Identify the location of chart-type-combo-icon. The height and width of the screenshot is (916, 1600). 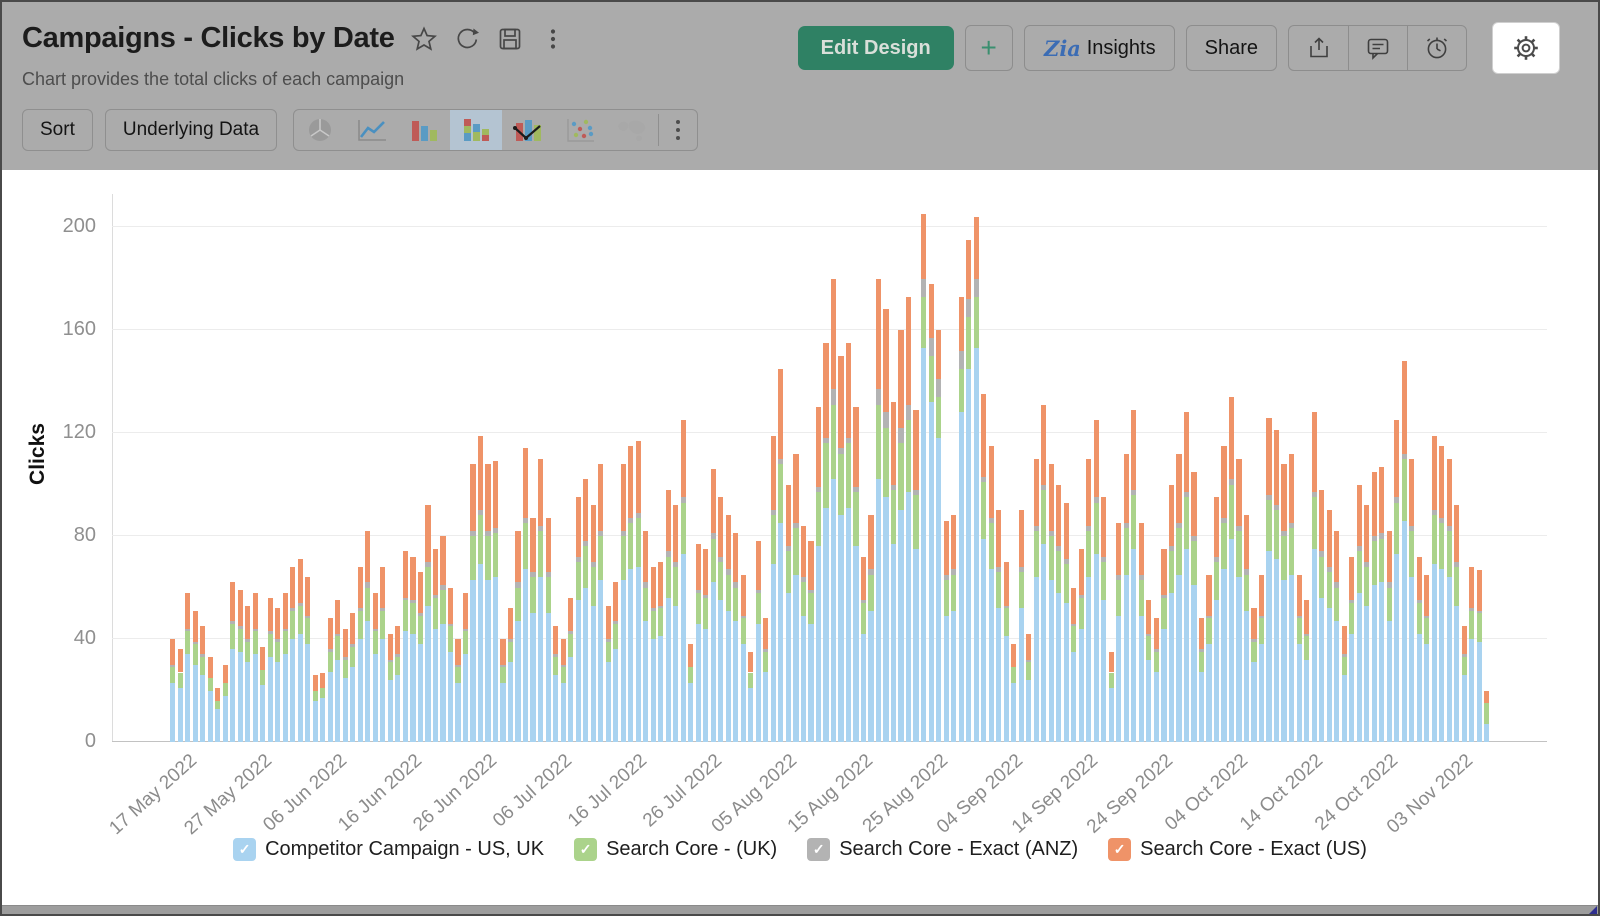
(528, 130).